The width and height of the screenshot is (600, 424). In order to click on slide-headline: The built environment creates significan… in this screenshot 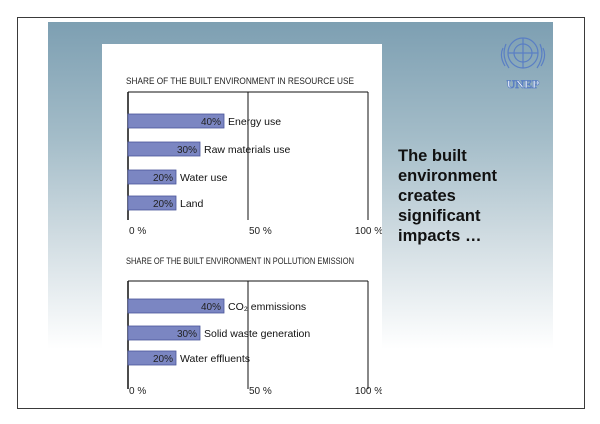, I will do `click(448, 196)`.